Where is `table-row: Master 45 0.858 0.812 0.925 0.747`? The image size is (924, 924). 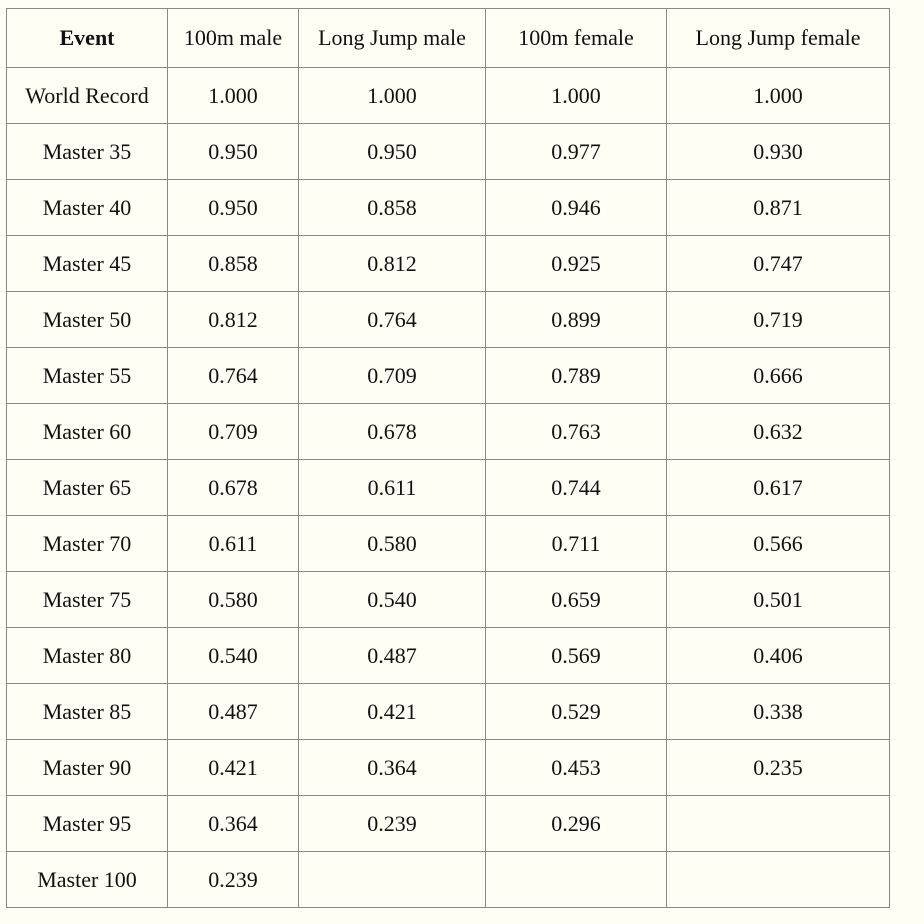 table-row: Master 45 0.858 0.812 0.925 0.747 is located at coordinates (448, 263).